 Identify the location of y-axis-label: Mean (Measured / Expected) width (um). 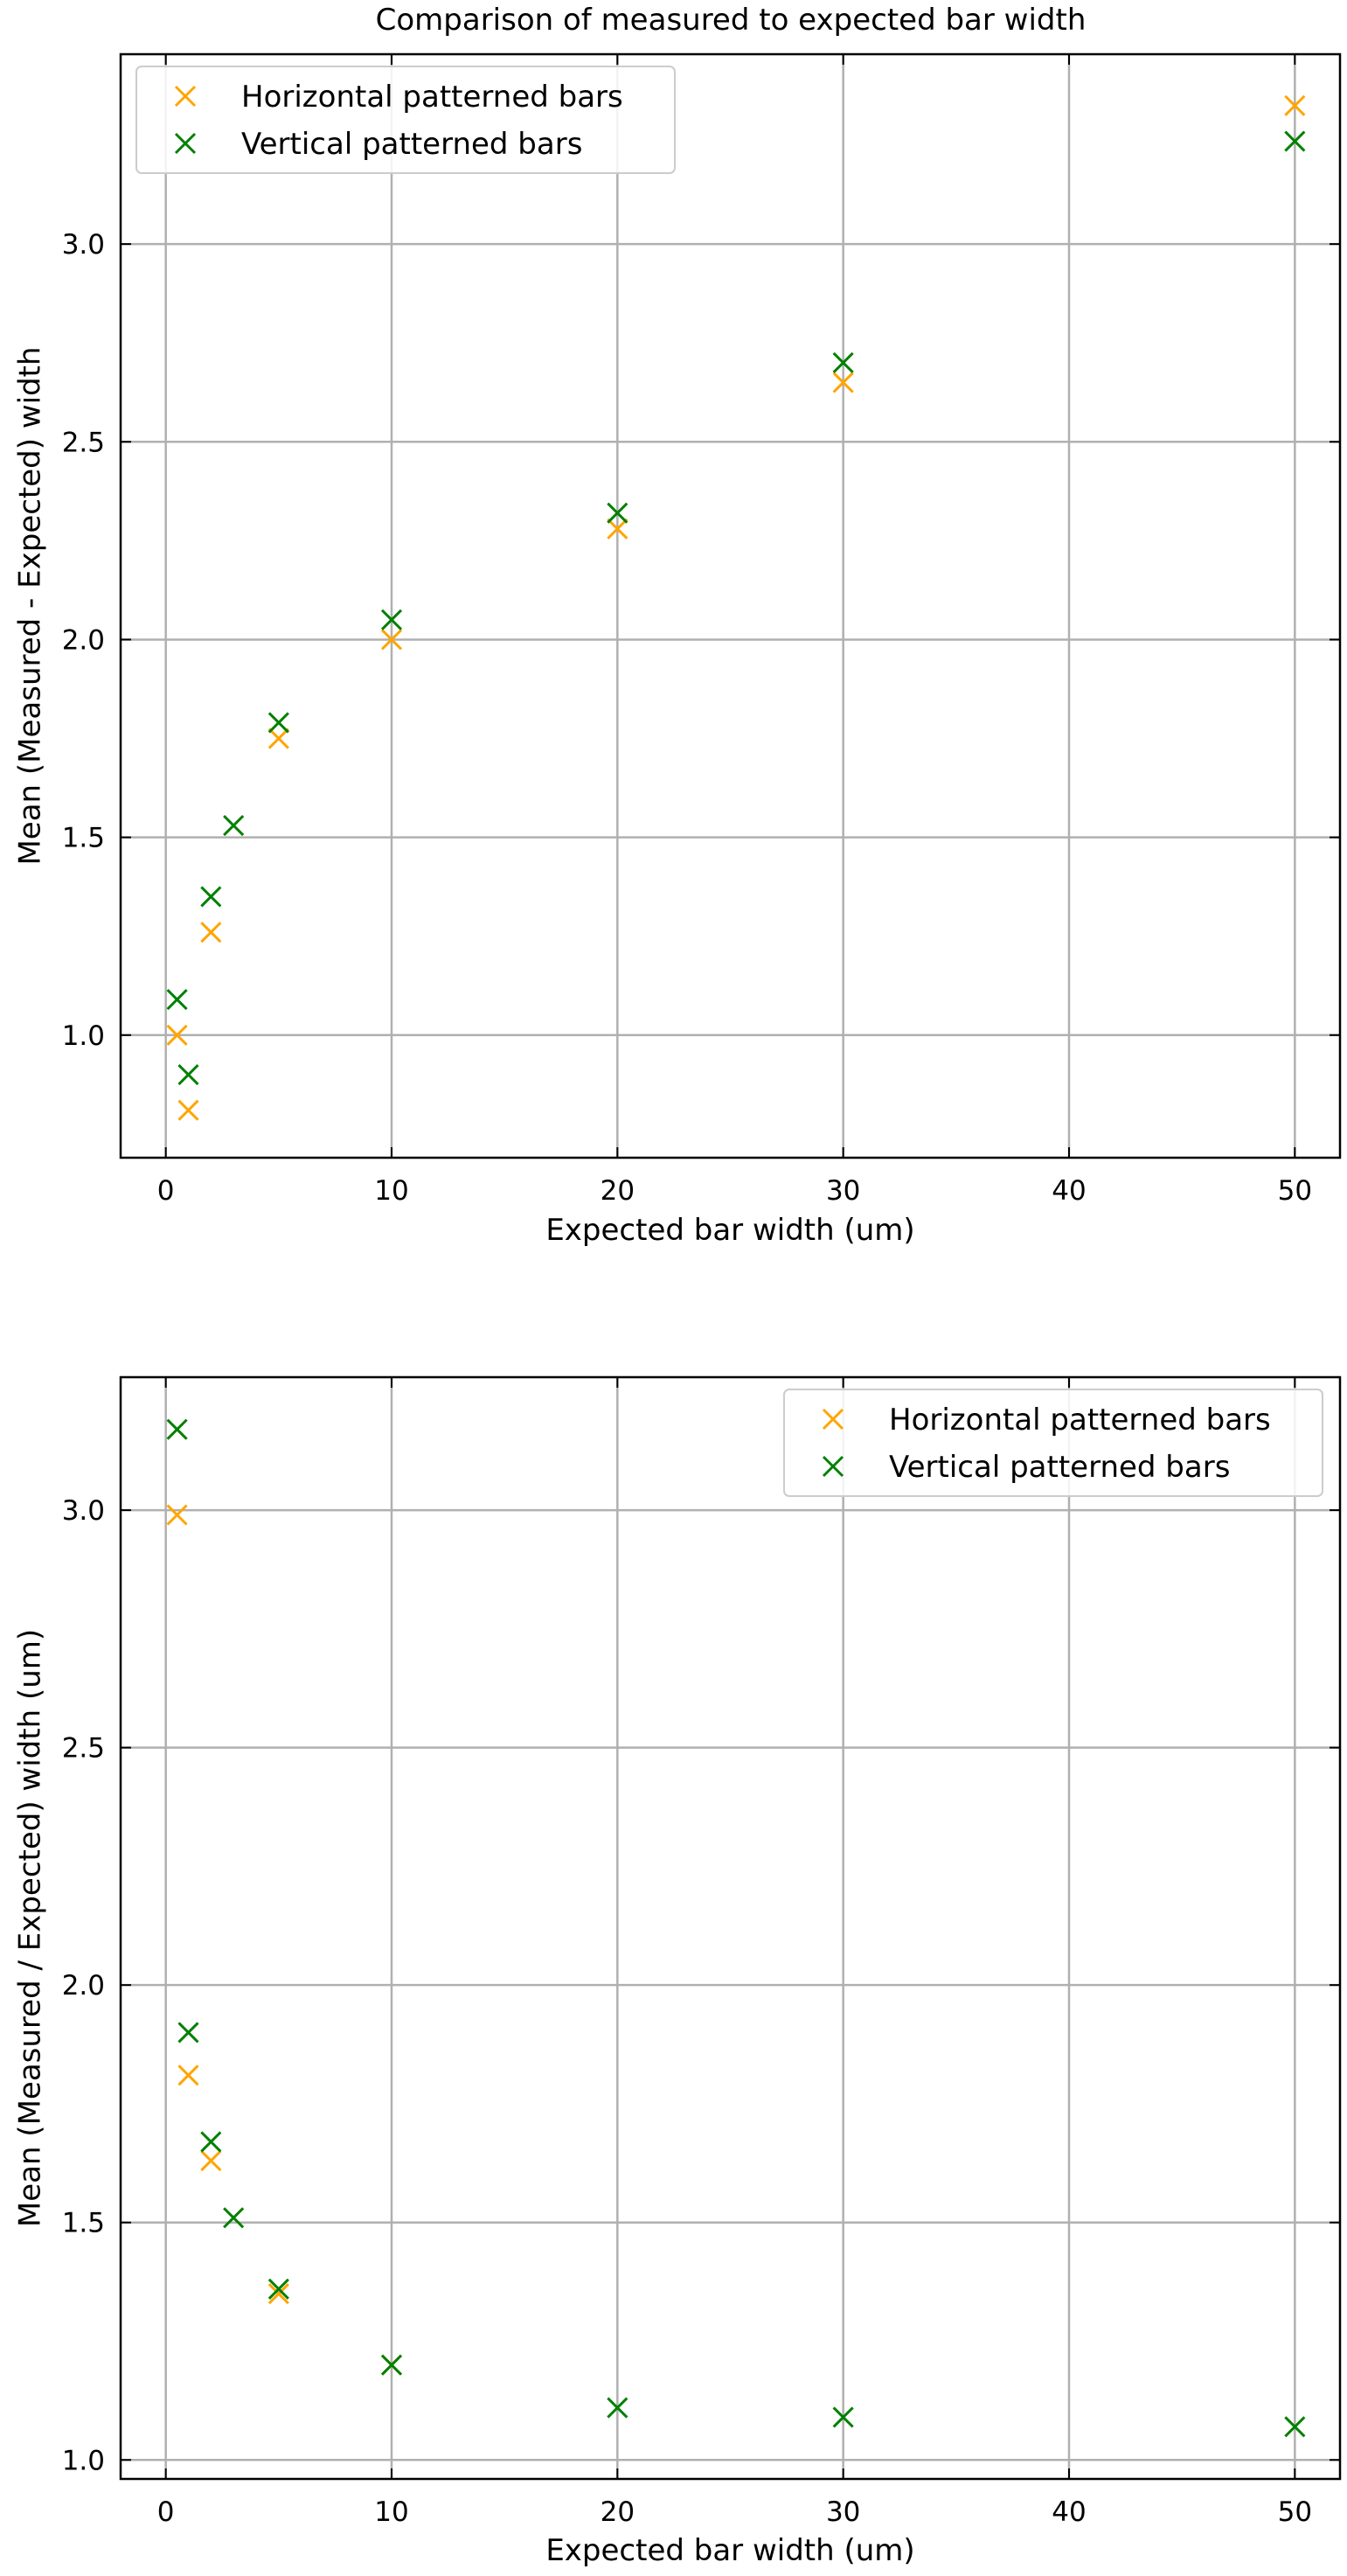
(30, 1928).